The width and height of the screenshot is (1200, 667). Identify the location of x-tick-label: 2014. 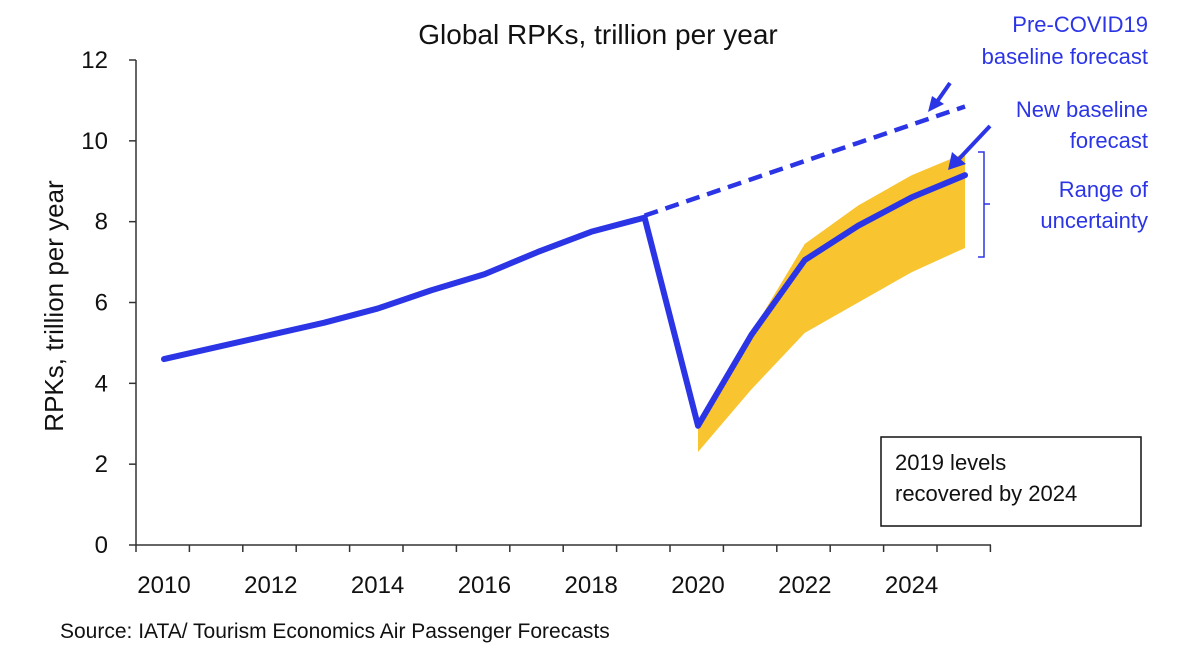
(377, 585).